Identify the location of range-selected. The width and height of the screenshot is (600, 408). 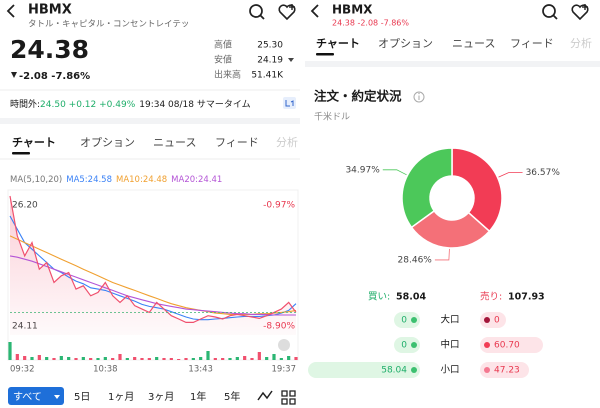
(36, 396).